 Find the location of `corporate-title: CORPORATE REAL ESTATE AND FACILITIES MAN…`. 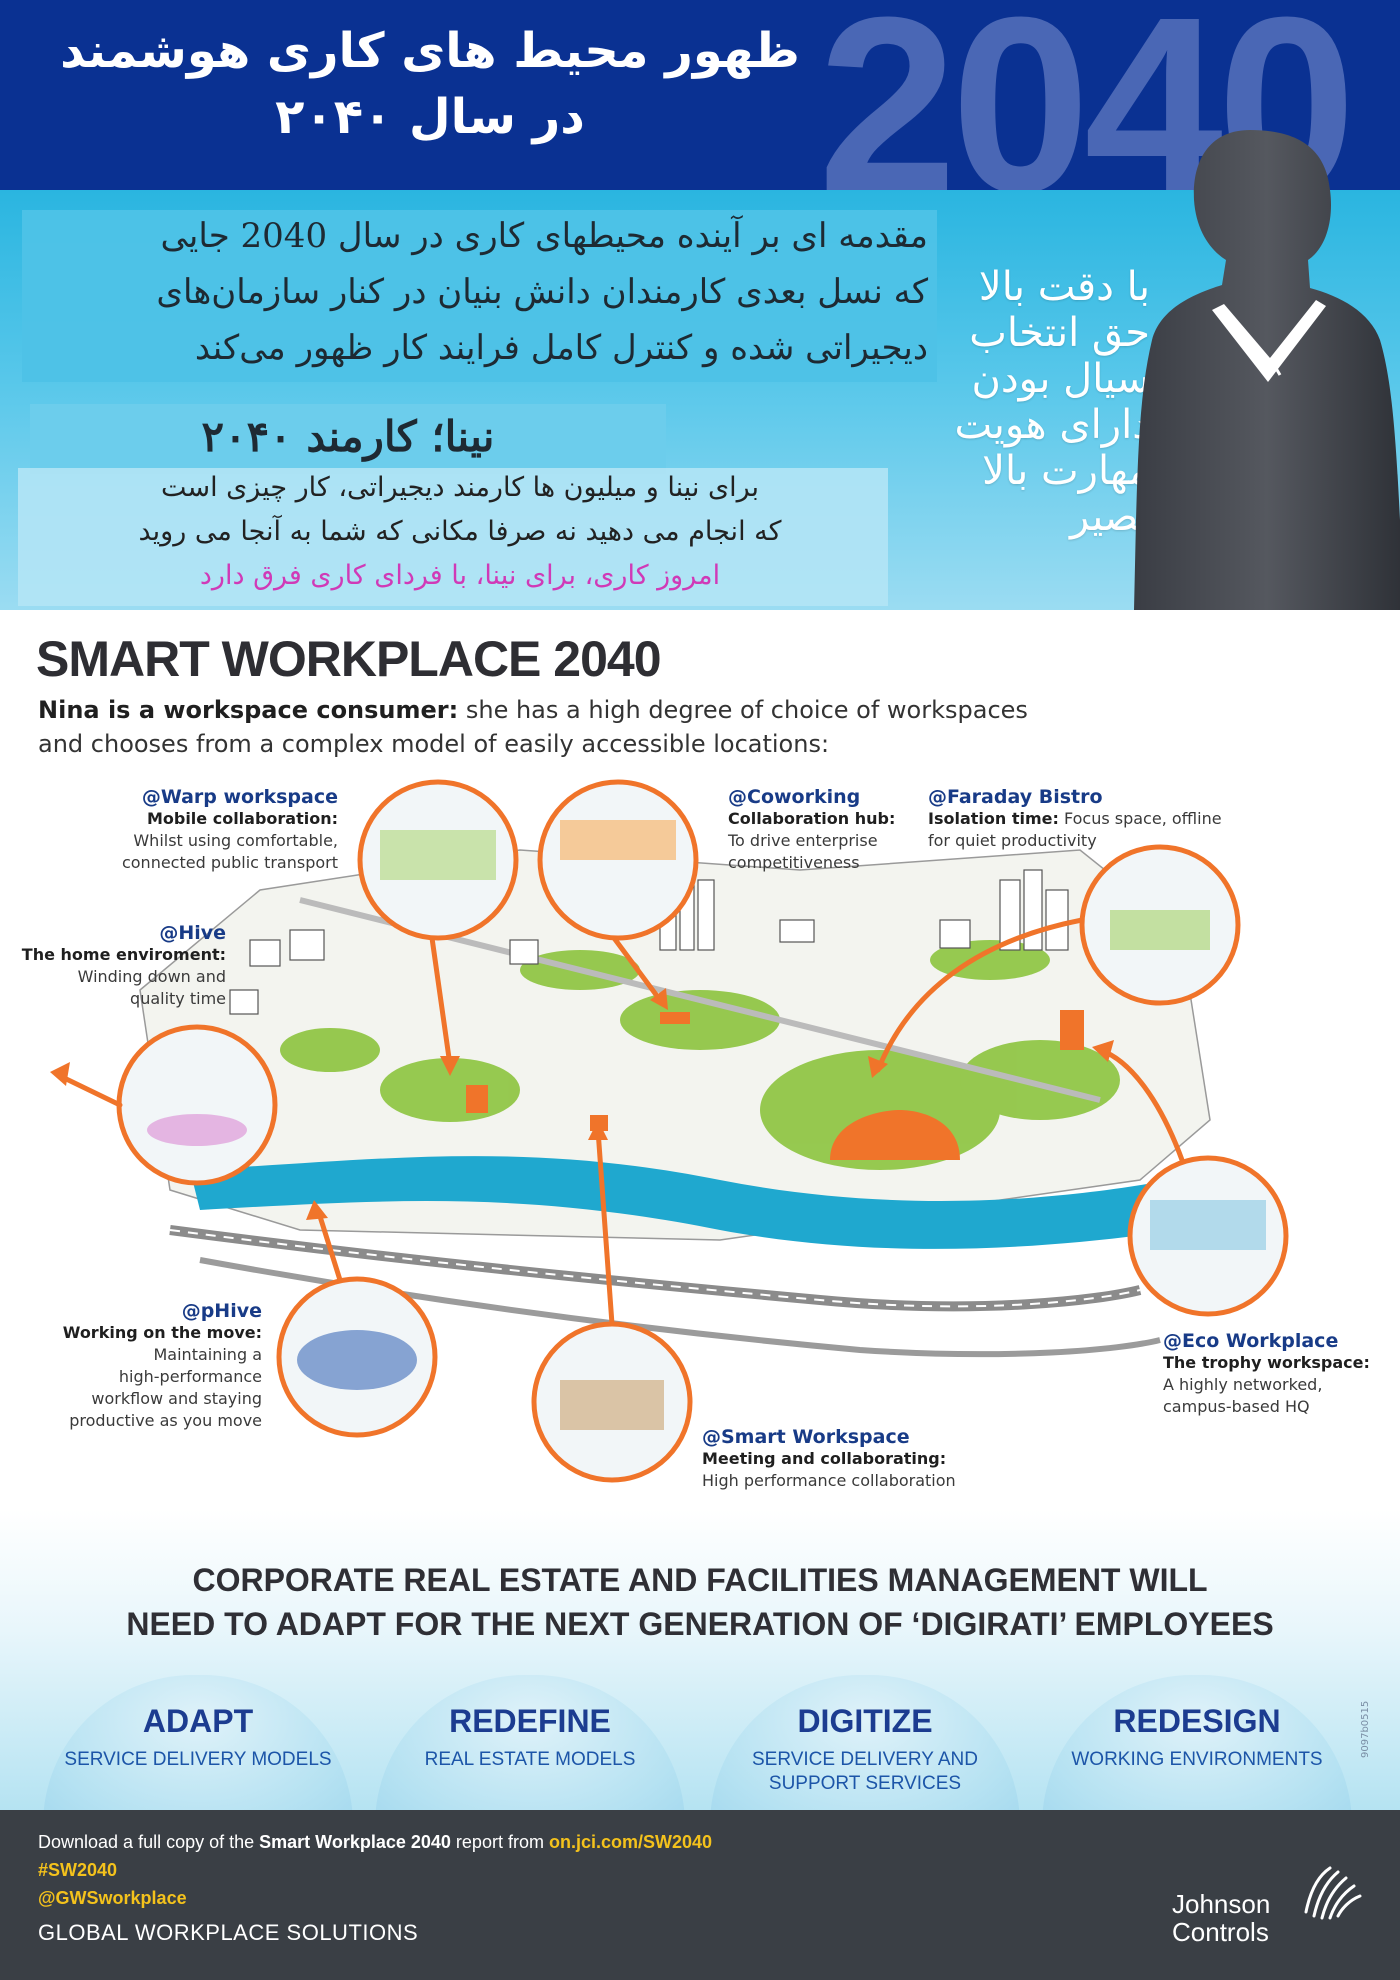

corporate-title: CORPORATE REAL ESTATE AND FACILITIES MAN… is located at coordinates (700, 1602).